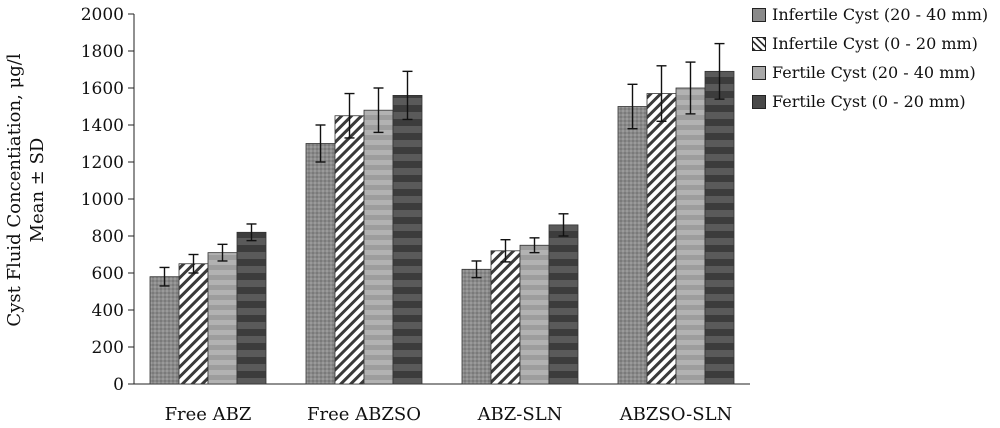  I want to click on y-axis-title-line2: Mean ± SD, so click(37, 190).